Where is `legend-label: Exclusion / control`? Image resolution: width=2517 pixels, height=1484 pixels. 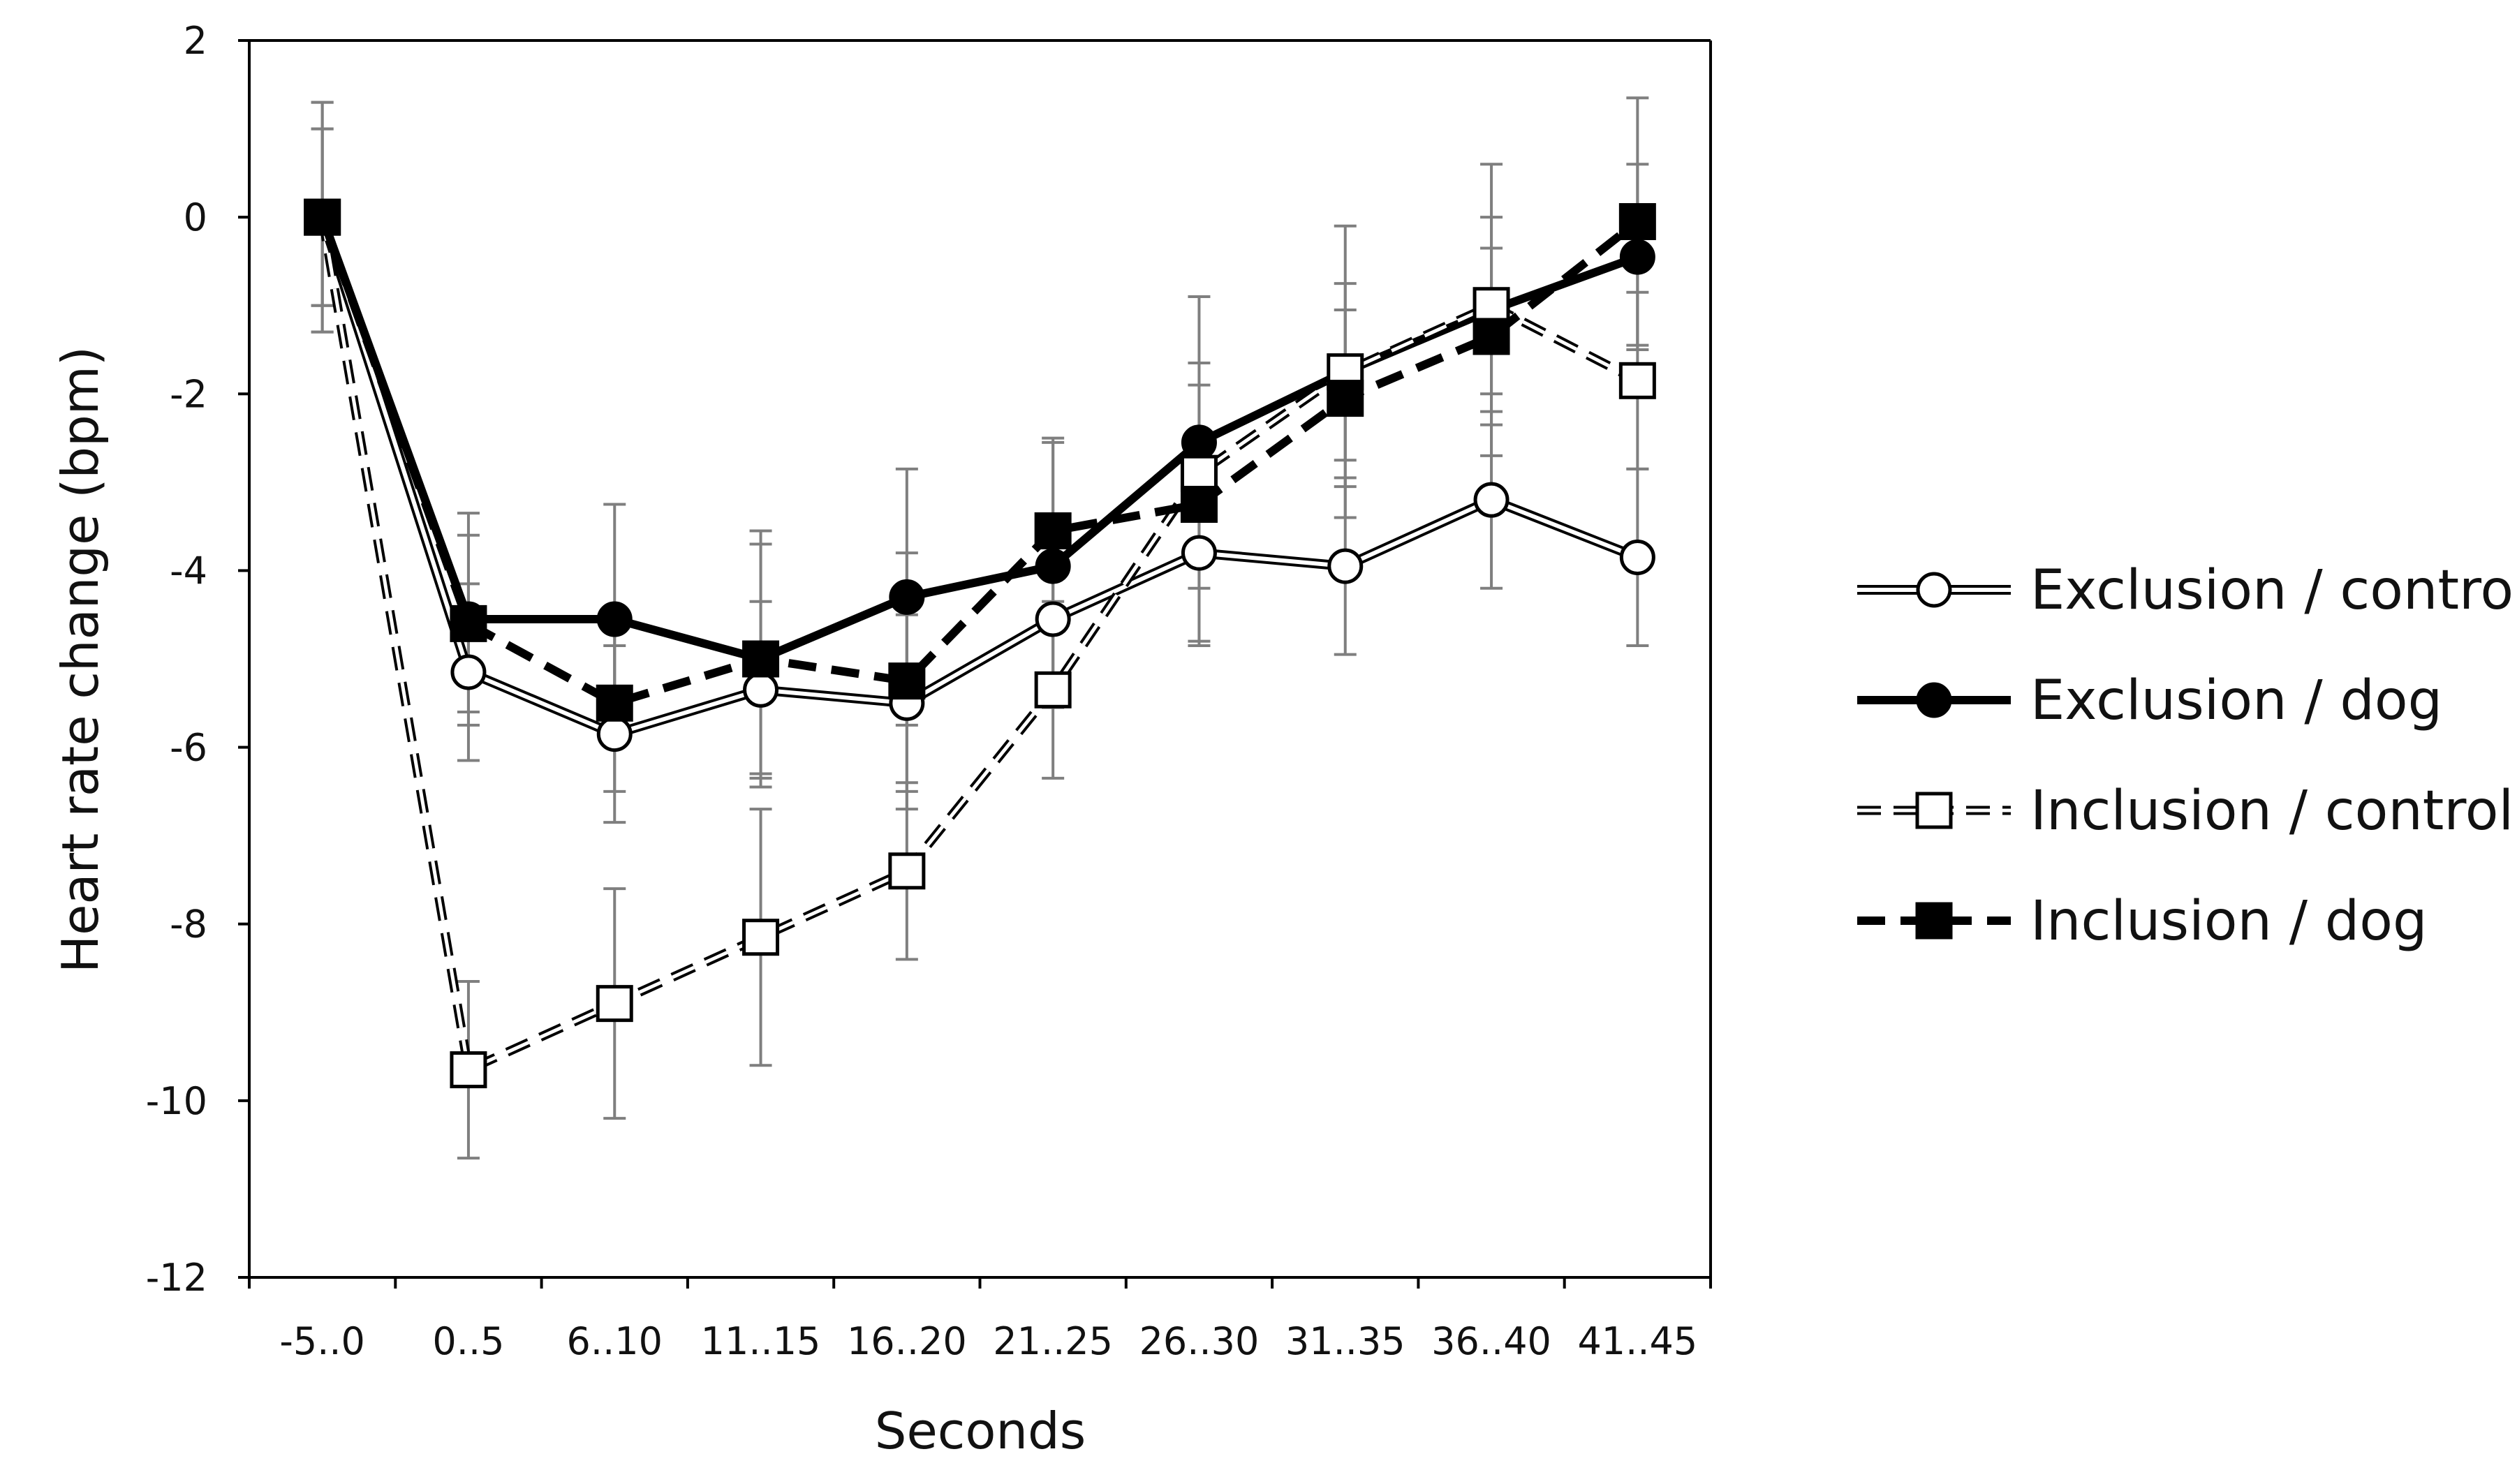
legend-label: Exclusion / control is located at coordinates (2273, 590).